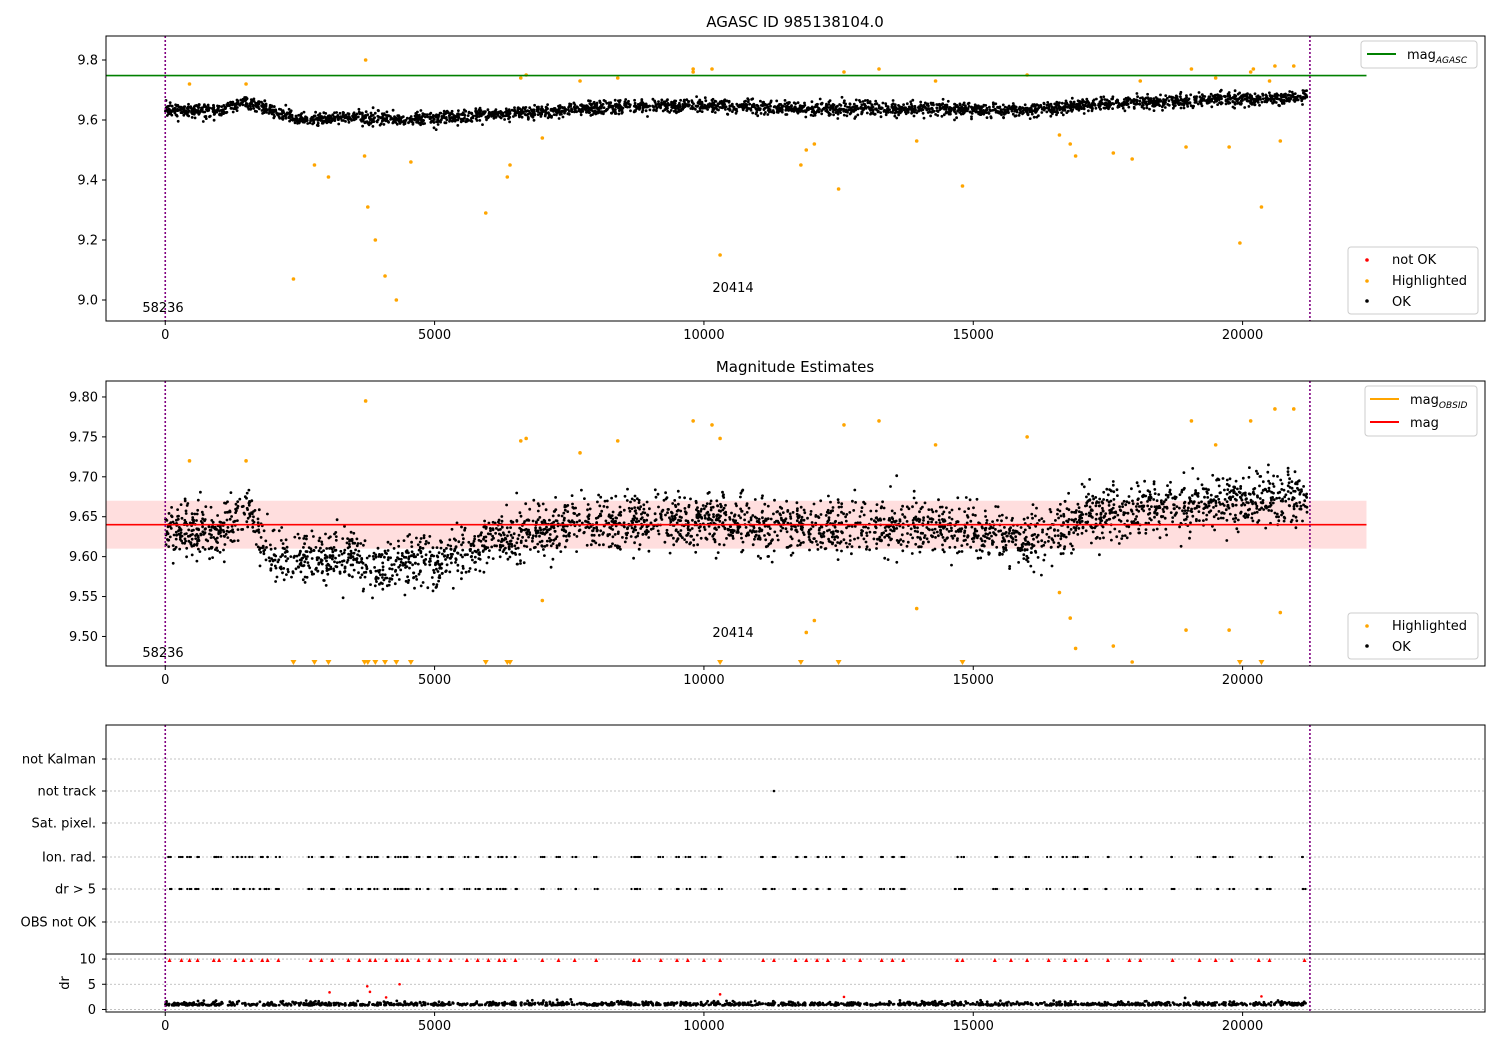 This screenshot has height=1050, width=1500. What do you see at coordinates (189, 84) in the screenshot?
I see `highlighted-point` at bounding box center [189, 84].